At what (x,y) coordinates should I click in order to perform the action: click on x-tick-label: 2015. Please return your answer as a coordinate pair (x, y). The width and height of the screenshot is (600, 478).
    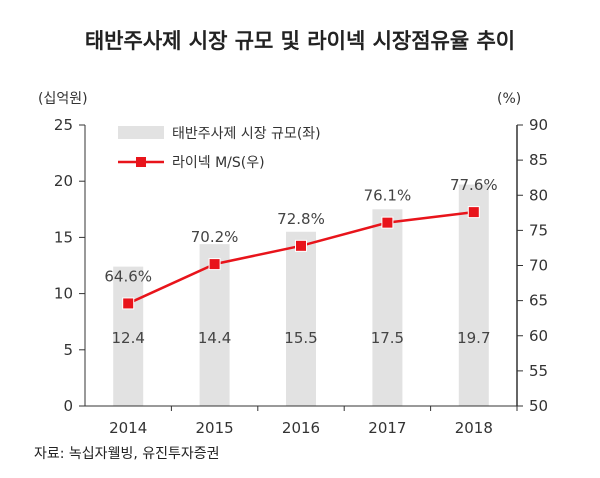
    Looking at the image, I should click on (215, 428).